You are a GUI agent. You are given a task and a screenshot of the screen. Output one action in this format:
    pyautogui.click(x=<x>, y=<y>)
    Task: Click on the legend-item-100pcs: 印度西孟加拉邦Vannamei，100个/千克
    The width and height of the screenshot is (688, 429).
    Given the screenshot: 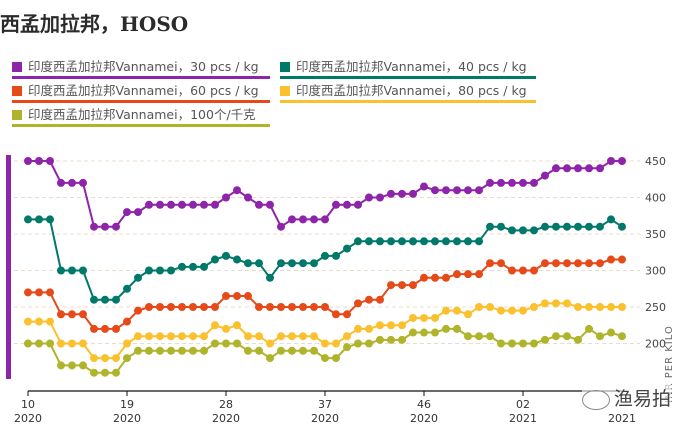 What is the action you would take?
    pyautogui.click(x=141, y=115)
    